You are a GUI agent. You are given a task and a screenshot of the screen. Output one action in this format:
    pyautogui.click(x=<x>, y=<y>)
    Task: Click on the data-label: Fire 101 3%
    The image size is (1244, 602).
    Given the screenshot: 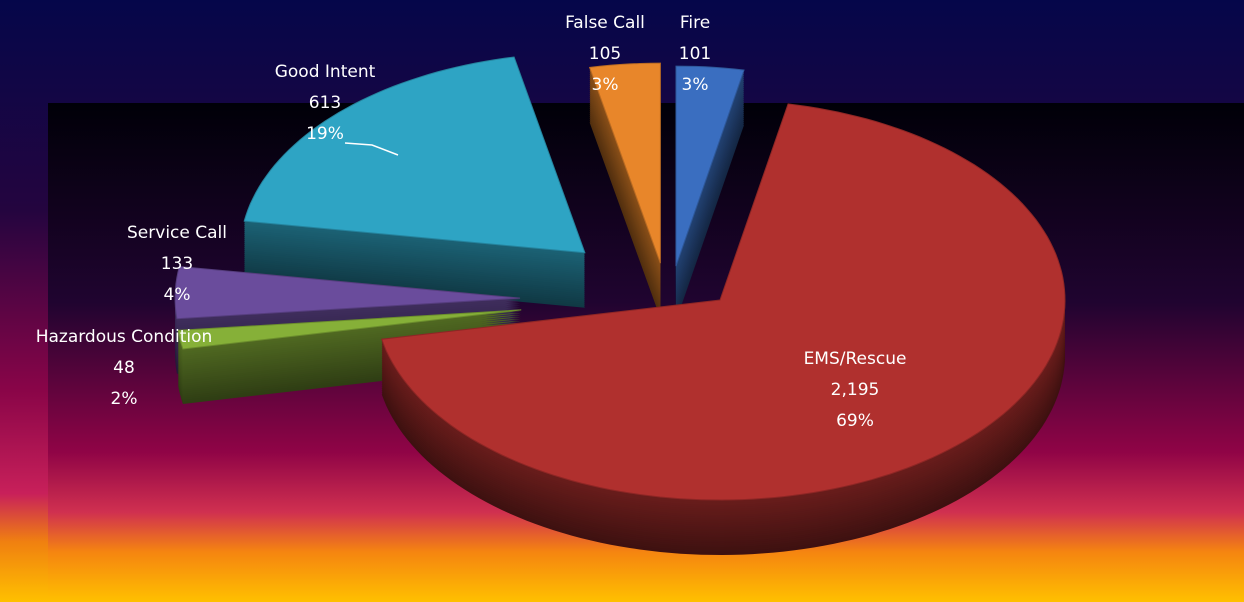 What is the action you would take?
    pyautogui.click(x=695, y=54)
    